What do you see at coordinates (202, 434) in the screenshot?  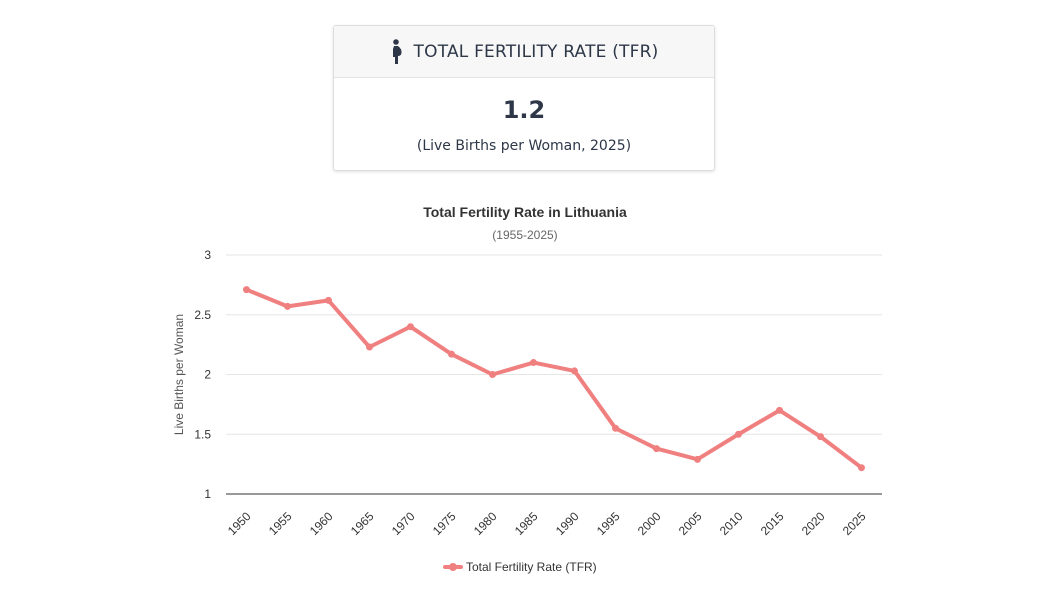 I see `y-tick-label: 1.5` at bounding box center [202, 434].